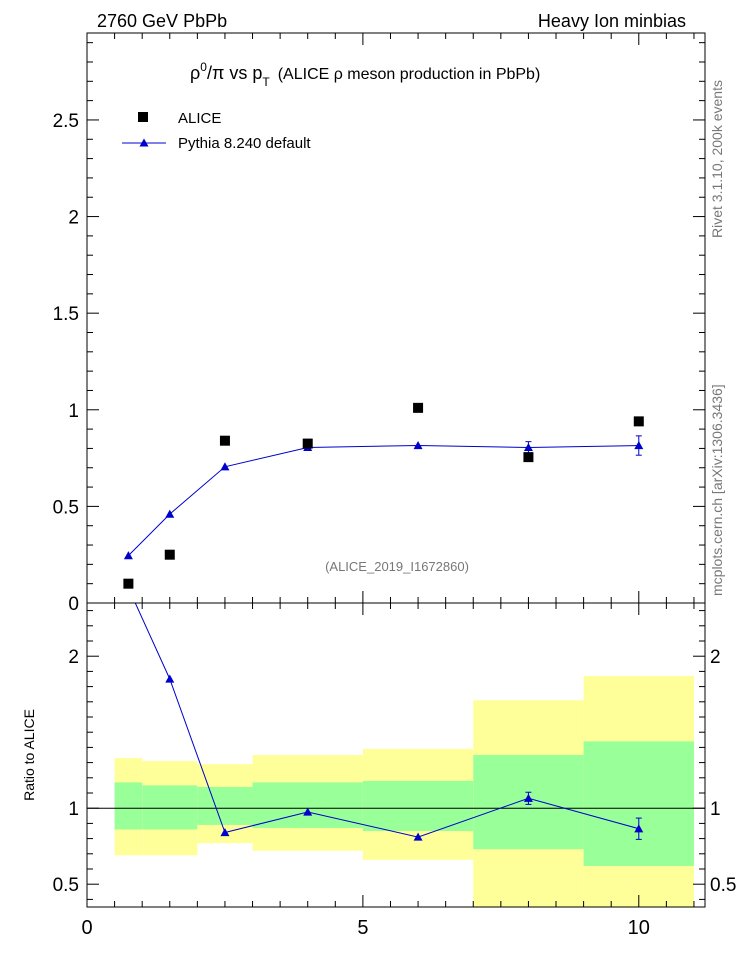 Image resolution: width=746 pixels, height=972 pixels. I want to click on y-tick-label: 2, so click(73, 218).